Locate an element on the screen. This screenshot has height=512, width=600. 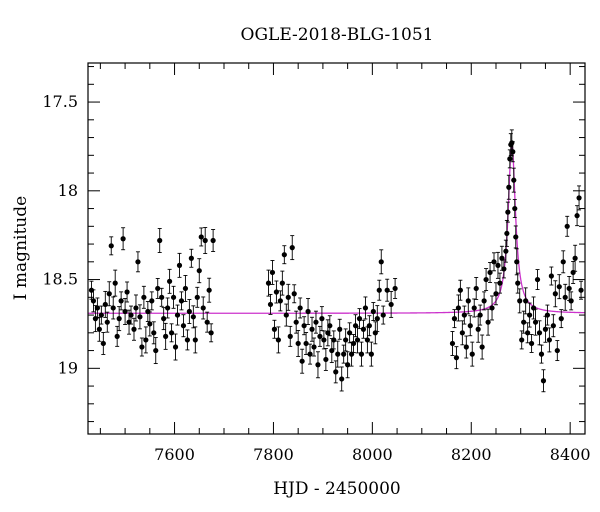
y-axis-label: I magnitude is located at coordinates (21, 248).